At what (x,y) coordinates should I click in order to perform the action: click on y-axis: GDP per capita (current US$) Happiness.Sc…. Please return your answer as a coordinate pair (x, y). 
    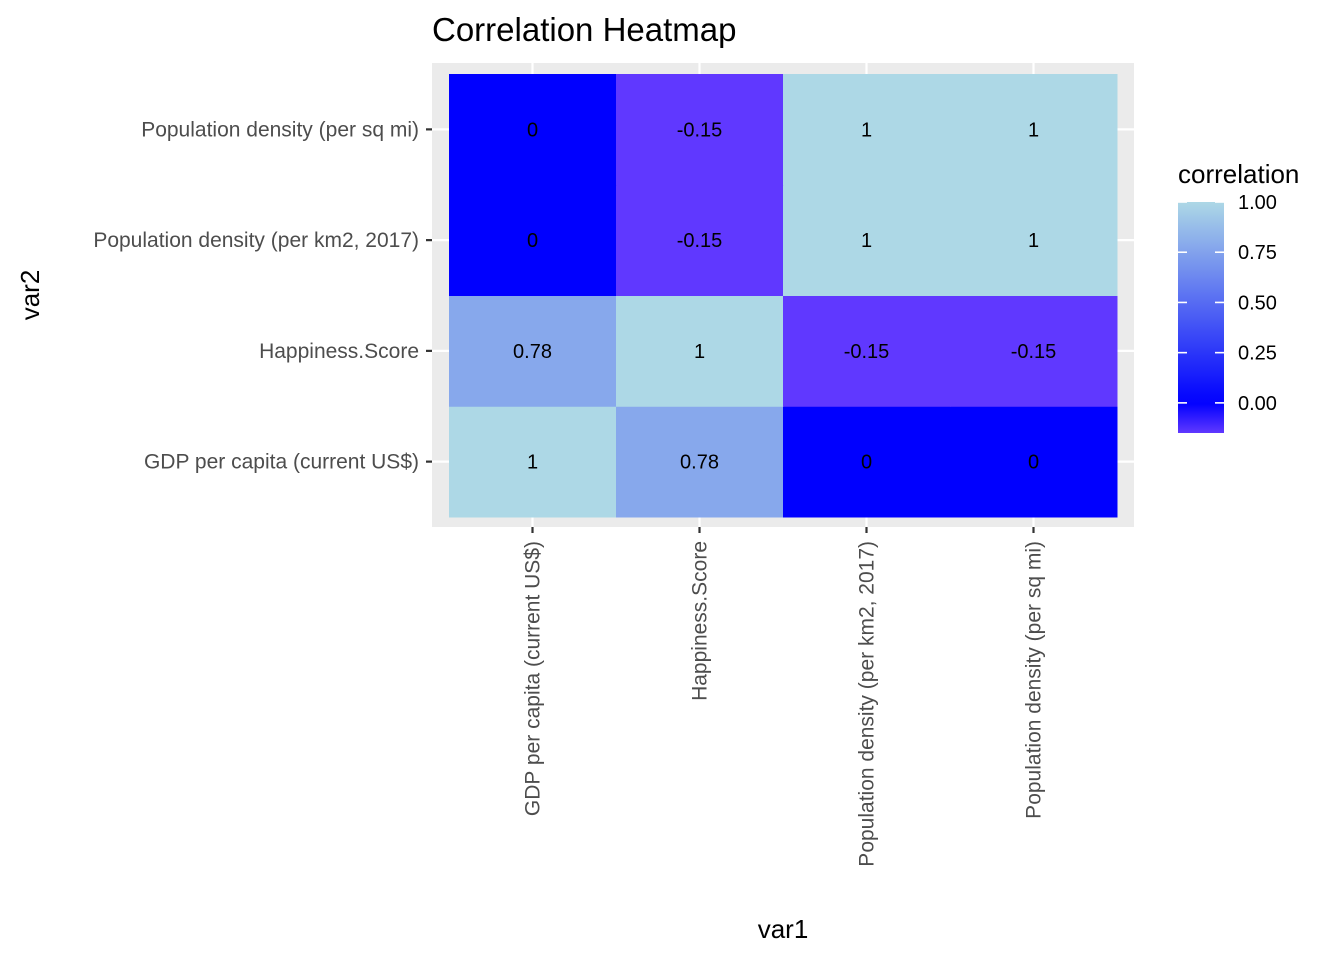
    Looking at the image, I should click on (262, 296).